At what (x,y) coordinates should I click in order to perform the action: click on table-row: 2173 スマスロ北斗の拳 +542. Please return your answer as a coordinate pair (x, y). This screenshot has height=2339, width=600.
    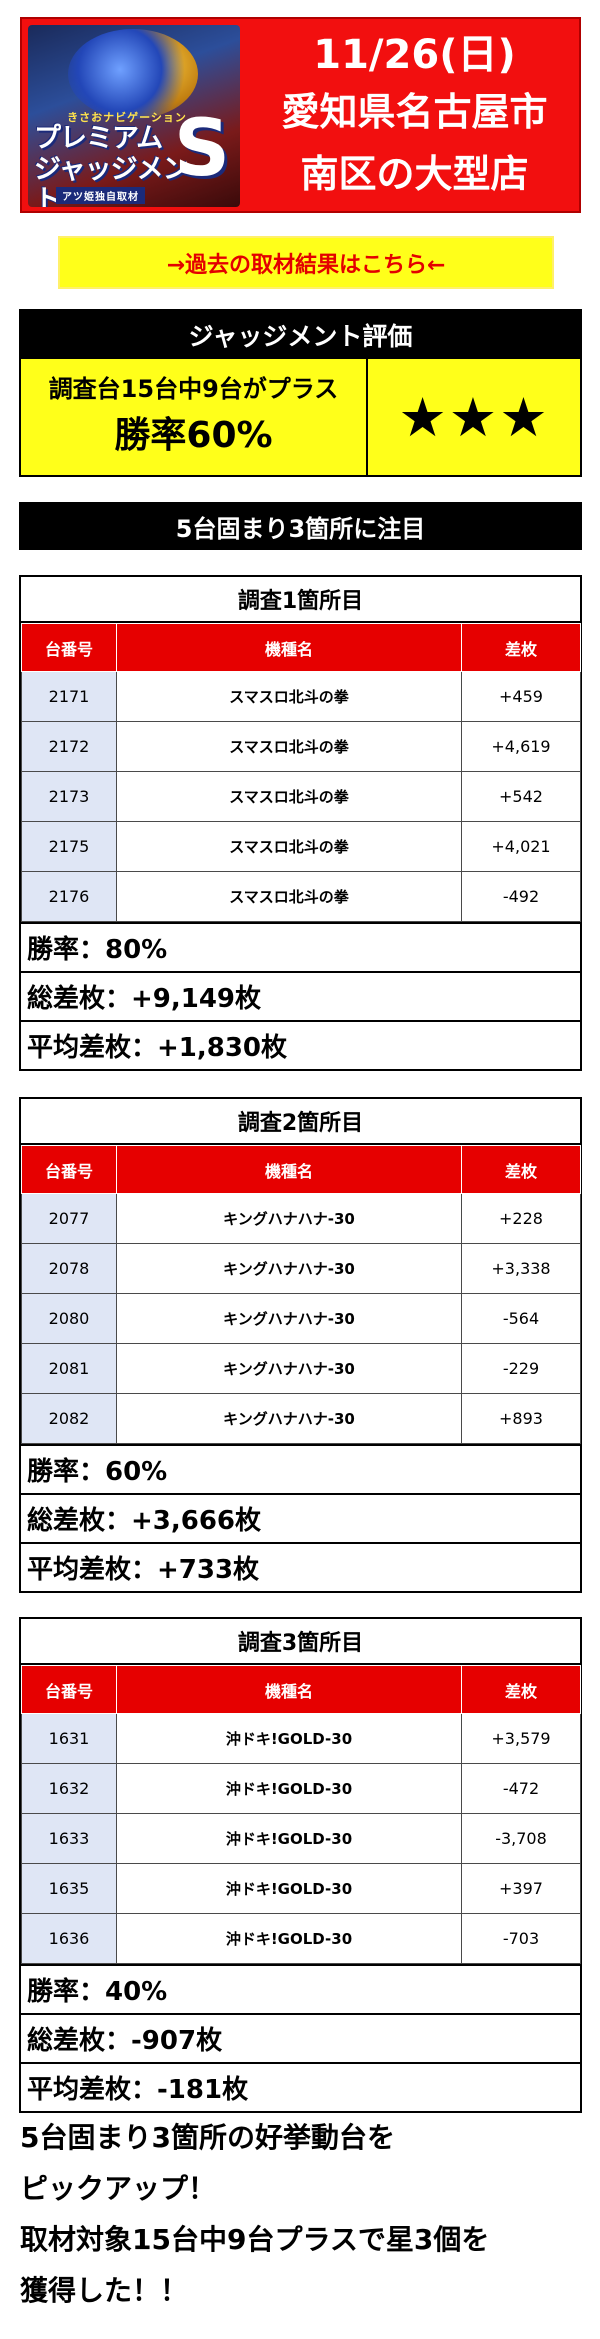
    Looking at the image, I should click on (301, 796).